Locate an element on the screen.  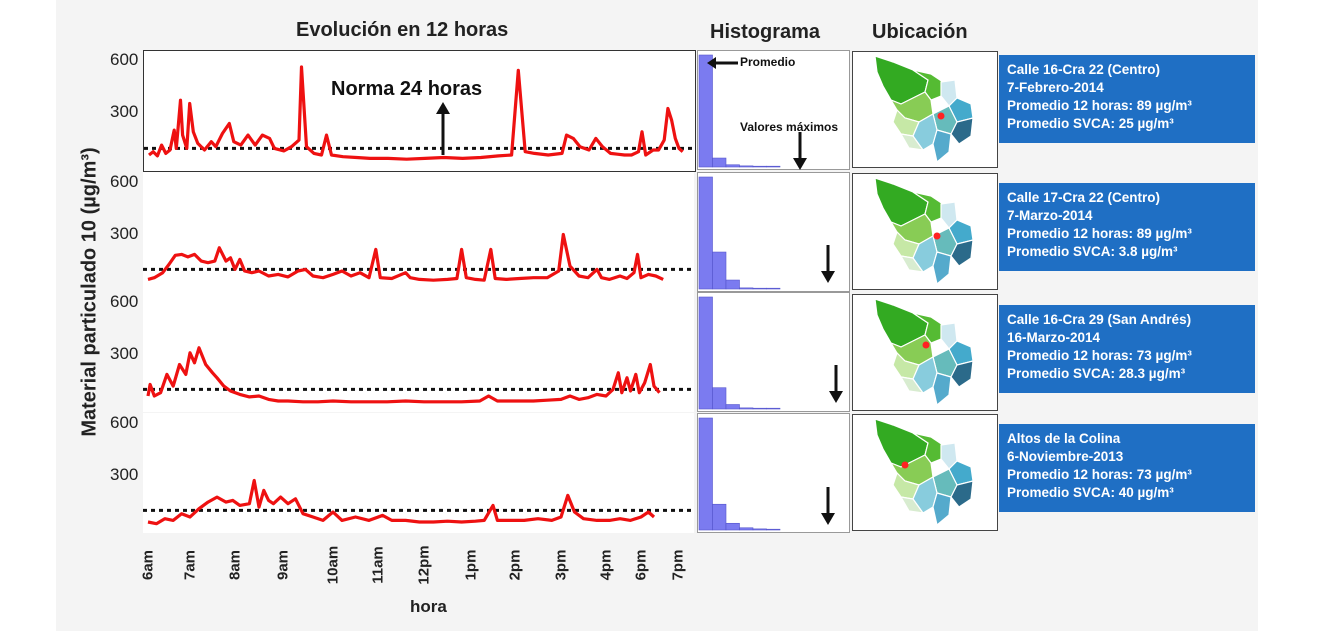
info-title: Calle 16-Cra 22 (Centro) is located at coordinates (1084, 69).